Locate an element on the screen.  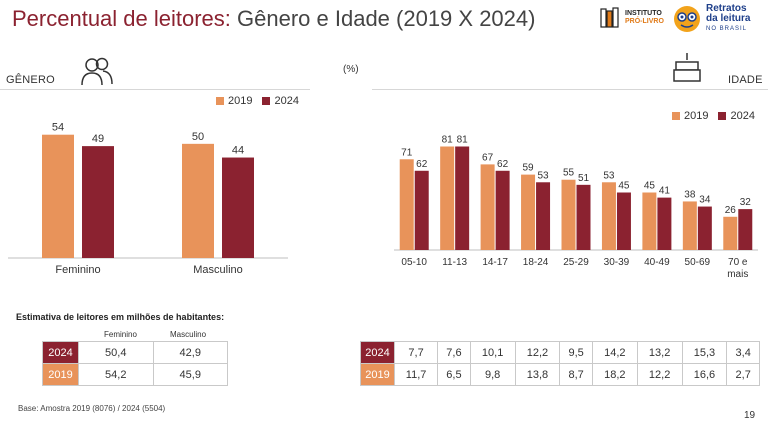
data-label: 50 is located at coordinates (198, 137).